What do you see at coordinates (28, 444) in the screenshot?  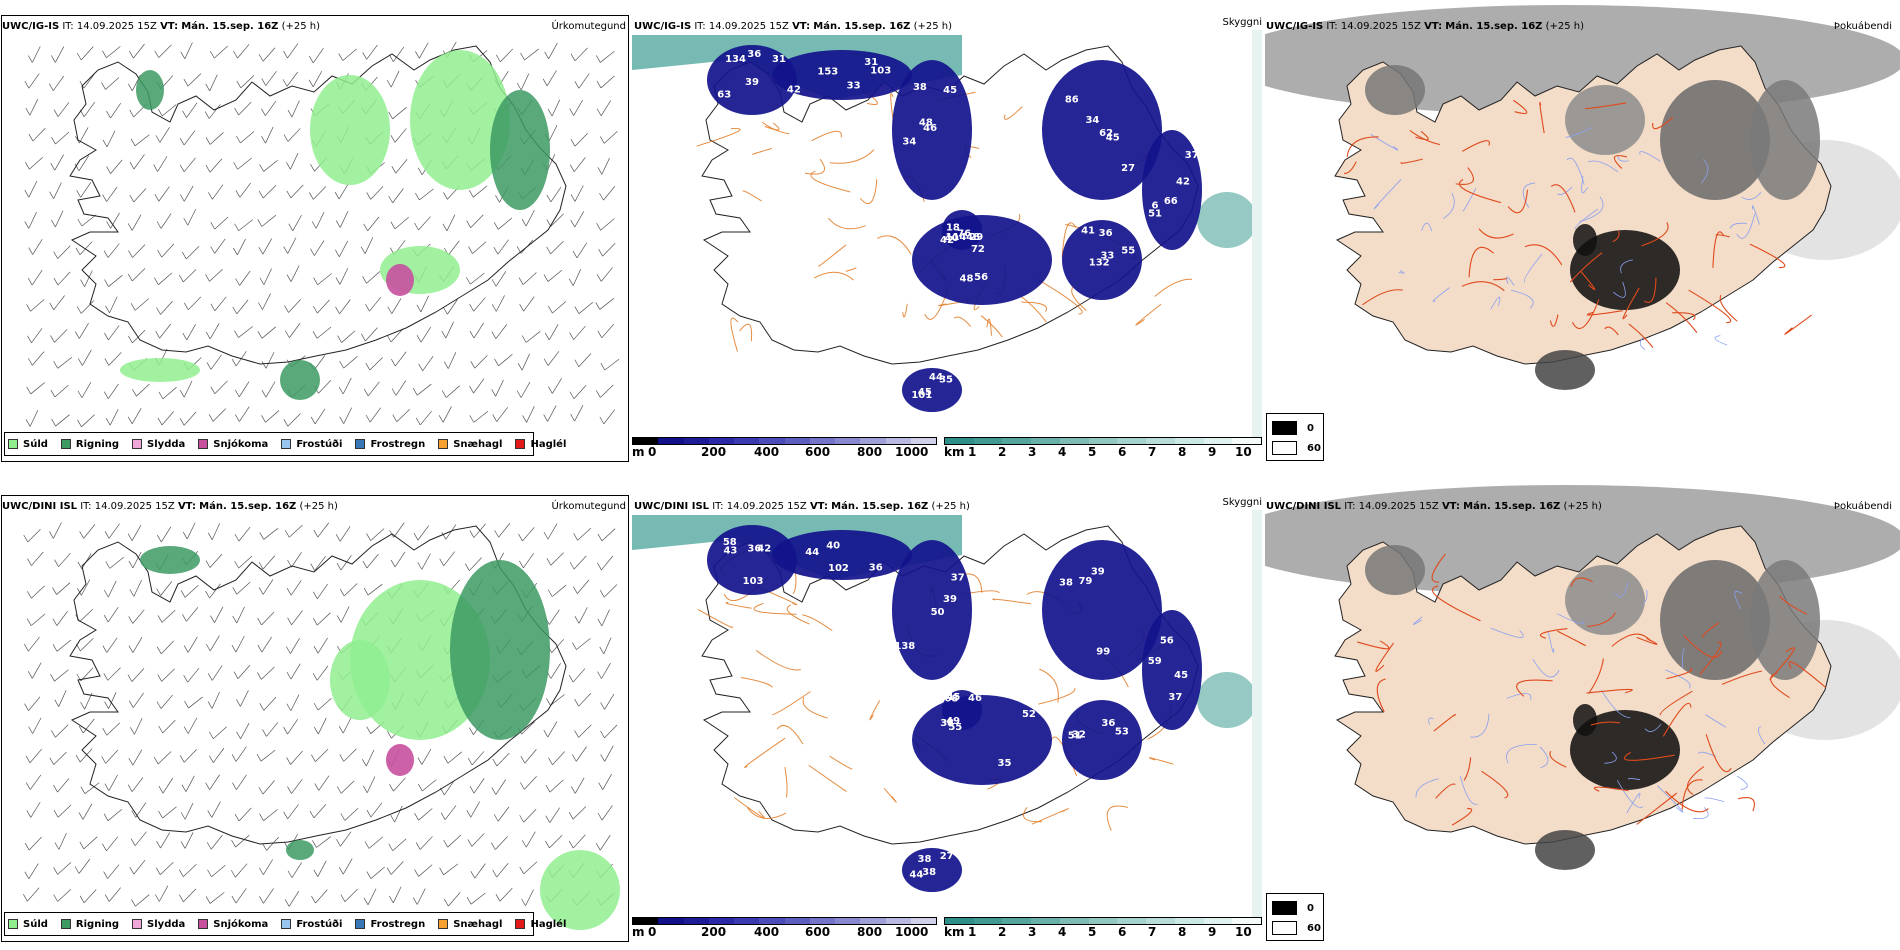 I see `legend-item-sudl: Súld` at bounding box center [28, 444].